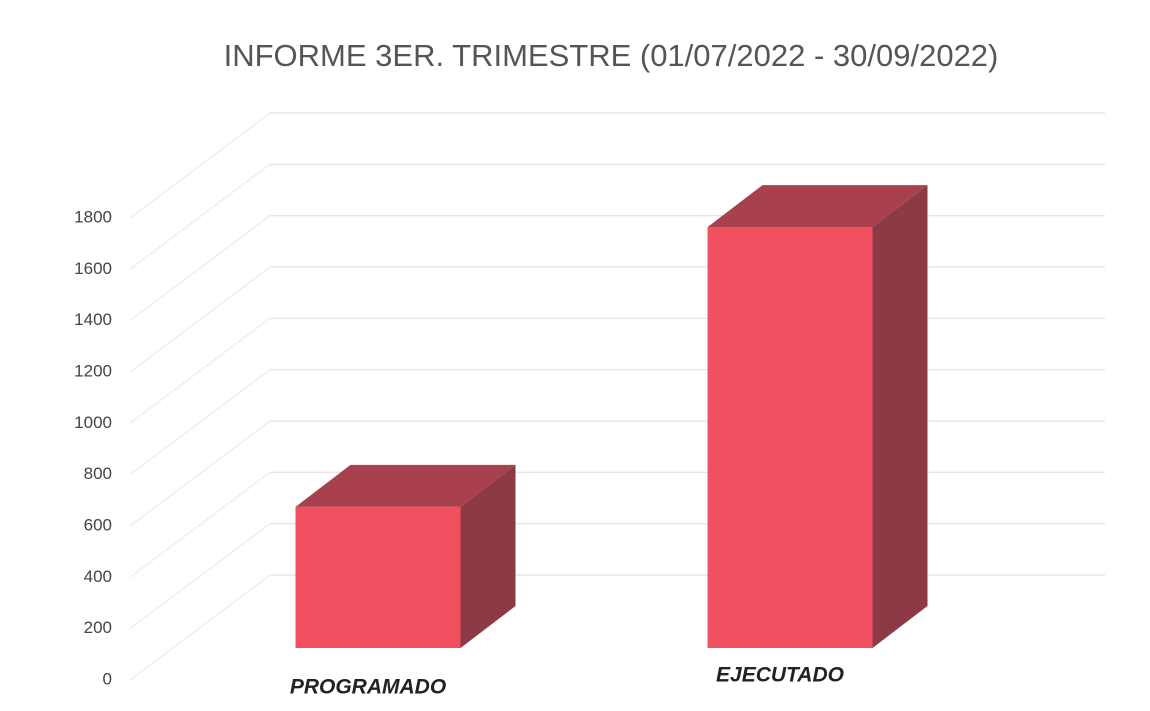 Image resolution: width=1150 pixels, height=711 pixels. Describe the element at coordinates (93, 216) in the screenshot. I see `y-tick-label: 1800` at that location.